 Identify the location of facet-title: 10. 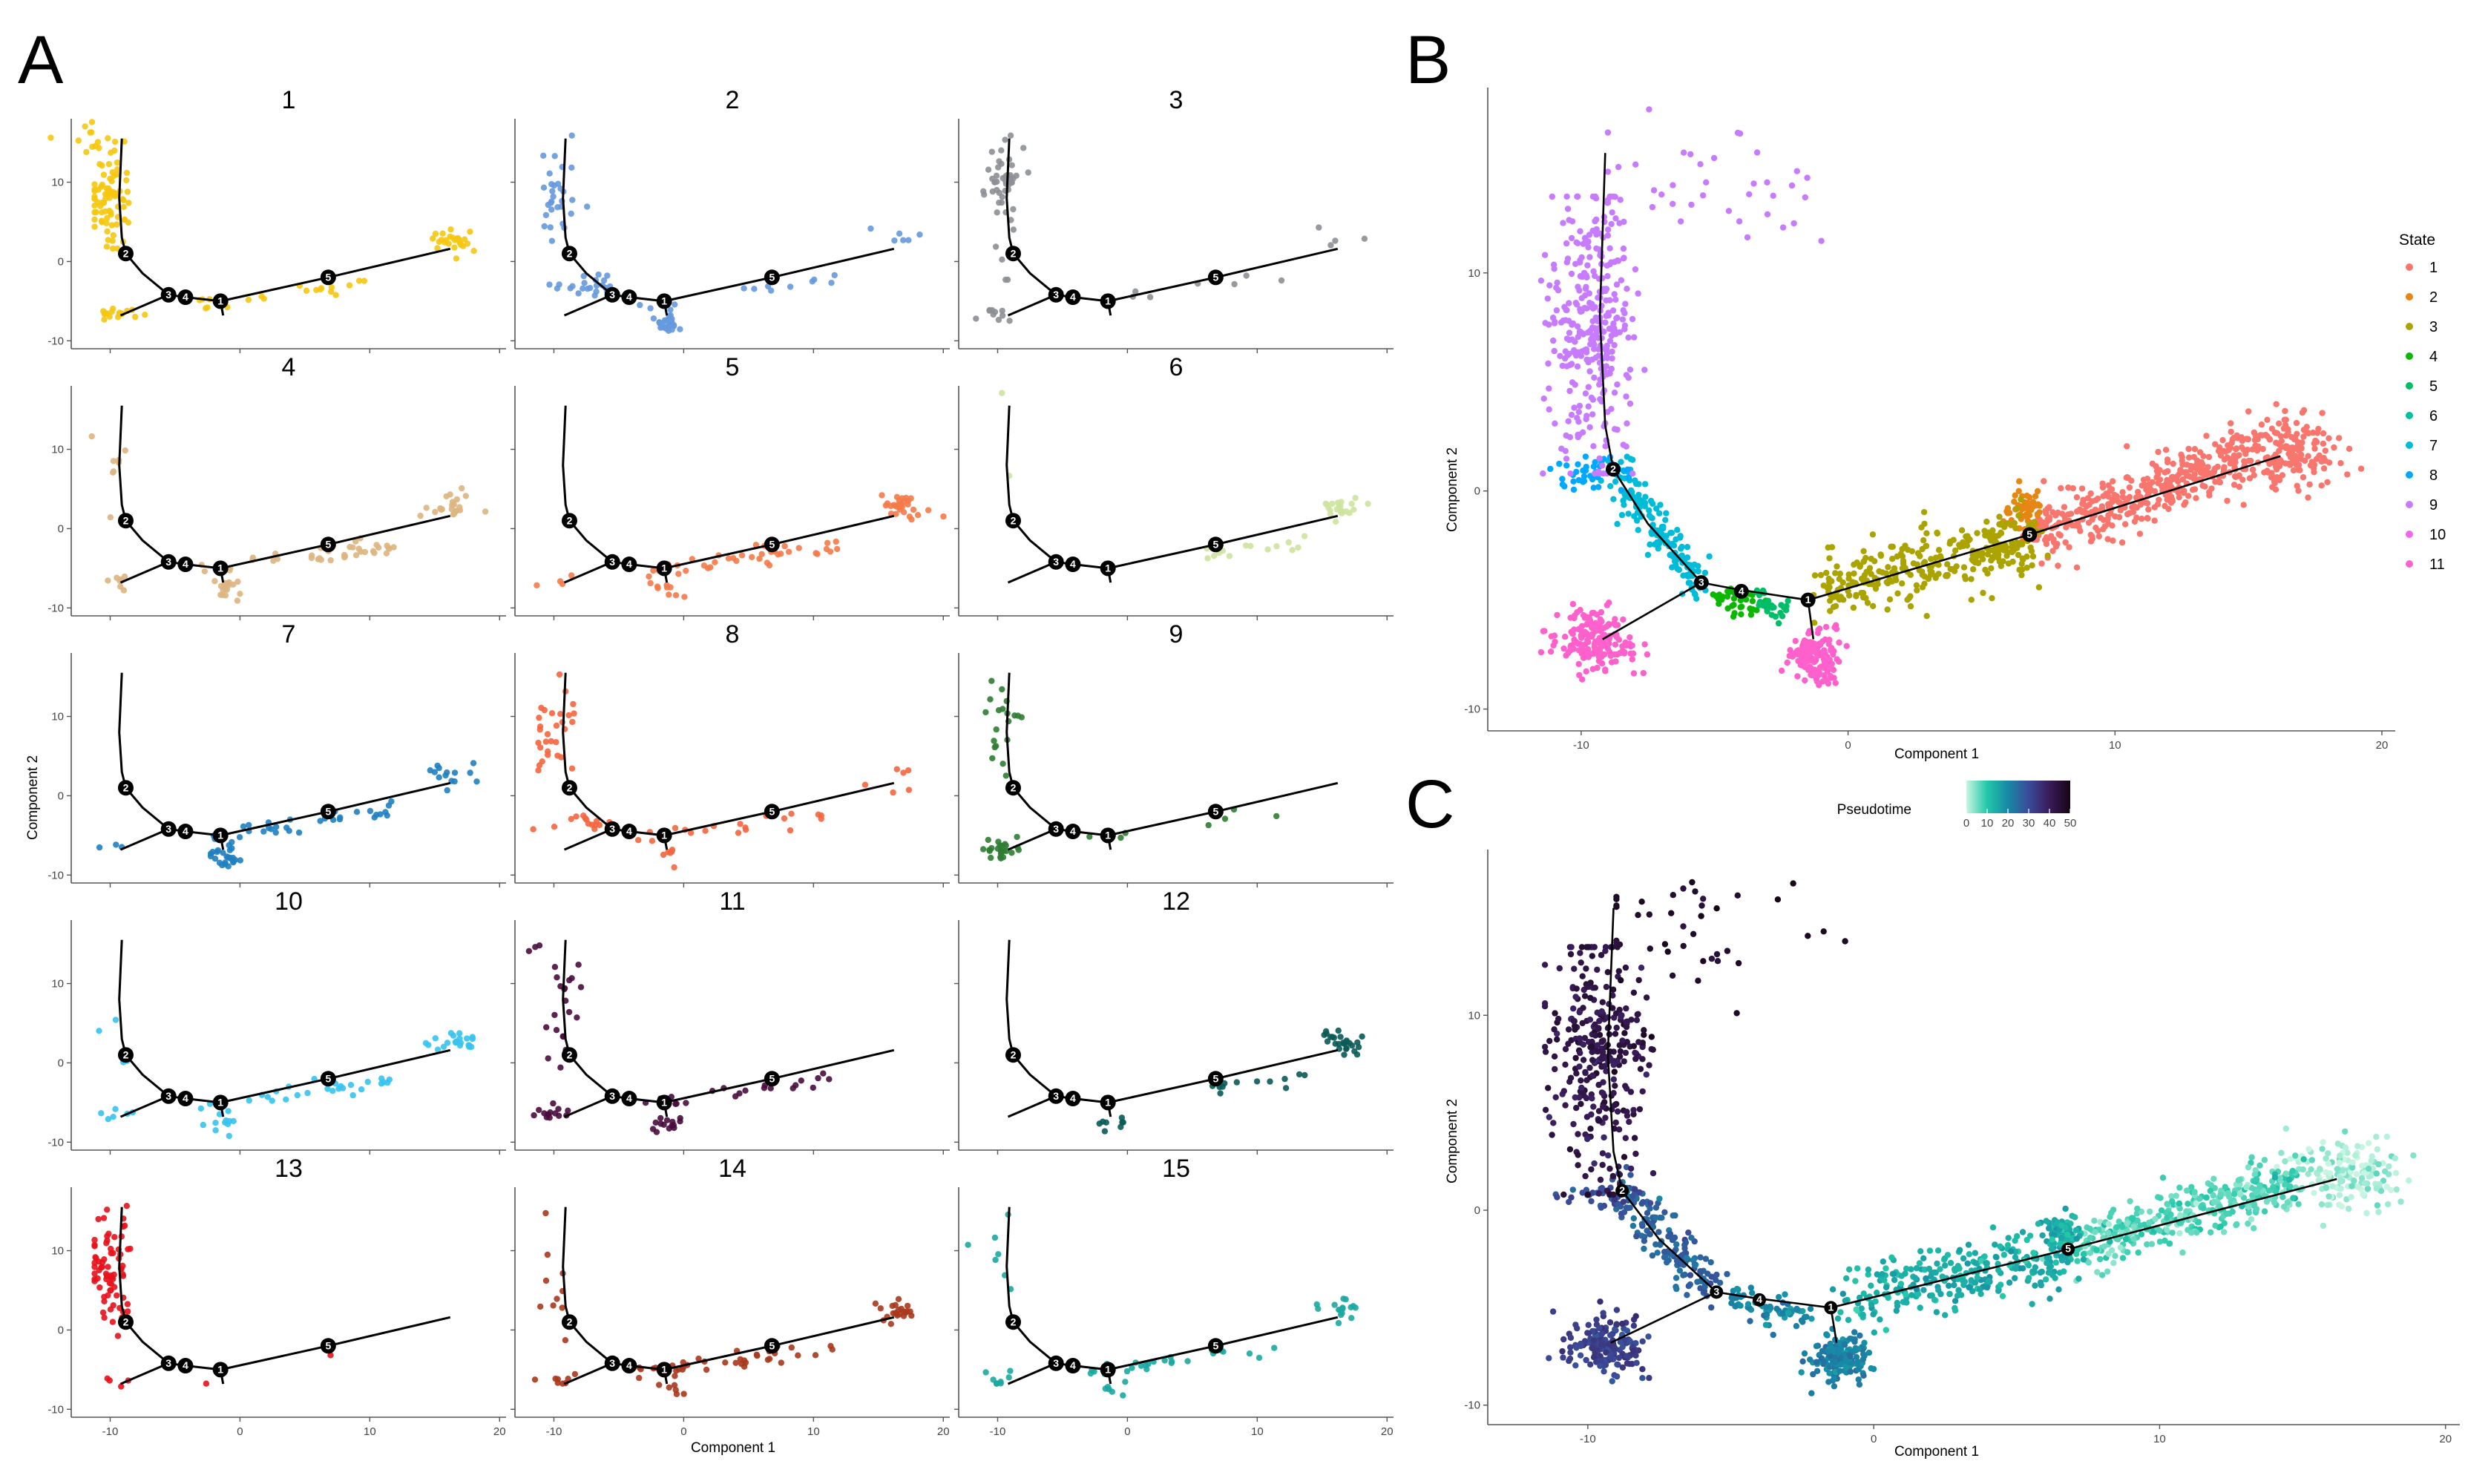
(289, 901).